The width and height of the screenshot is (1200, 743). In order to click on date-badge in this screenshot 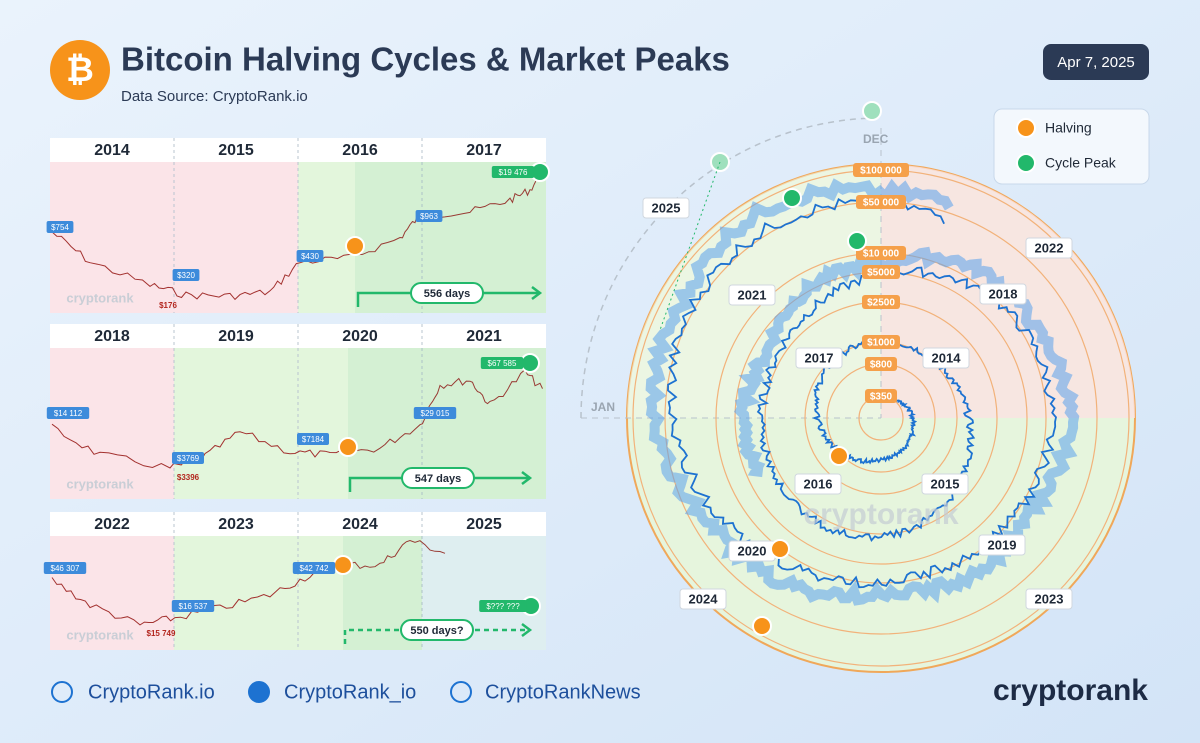, I will do `click(1096, 62)`.